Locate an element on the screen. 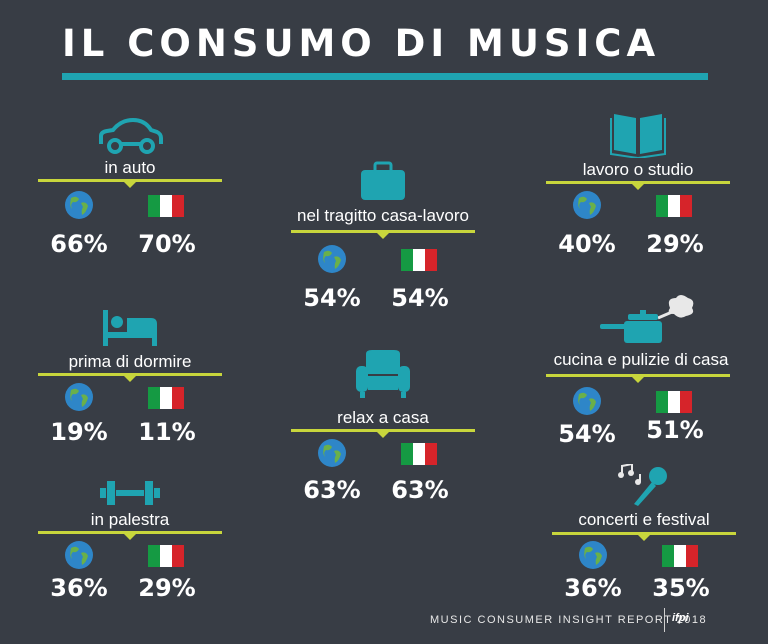 Image resolution: width=768 pixels, height=644 pixels. microphone-icon is located at coordinates (642, 485).